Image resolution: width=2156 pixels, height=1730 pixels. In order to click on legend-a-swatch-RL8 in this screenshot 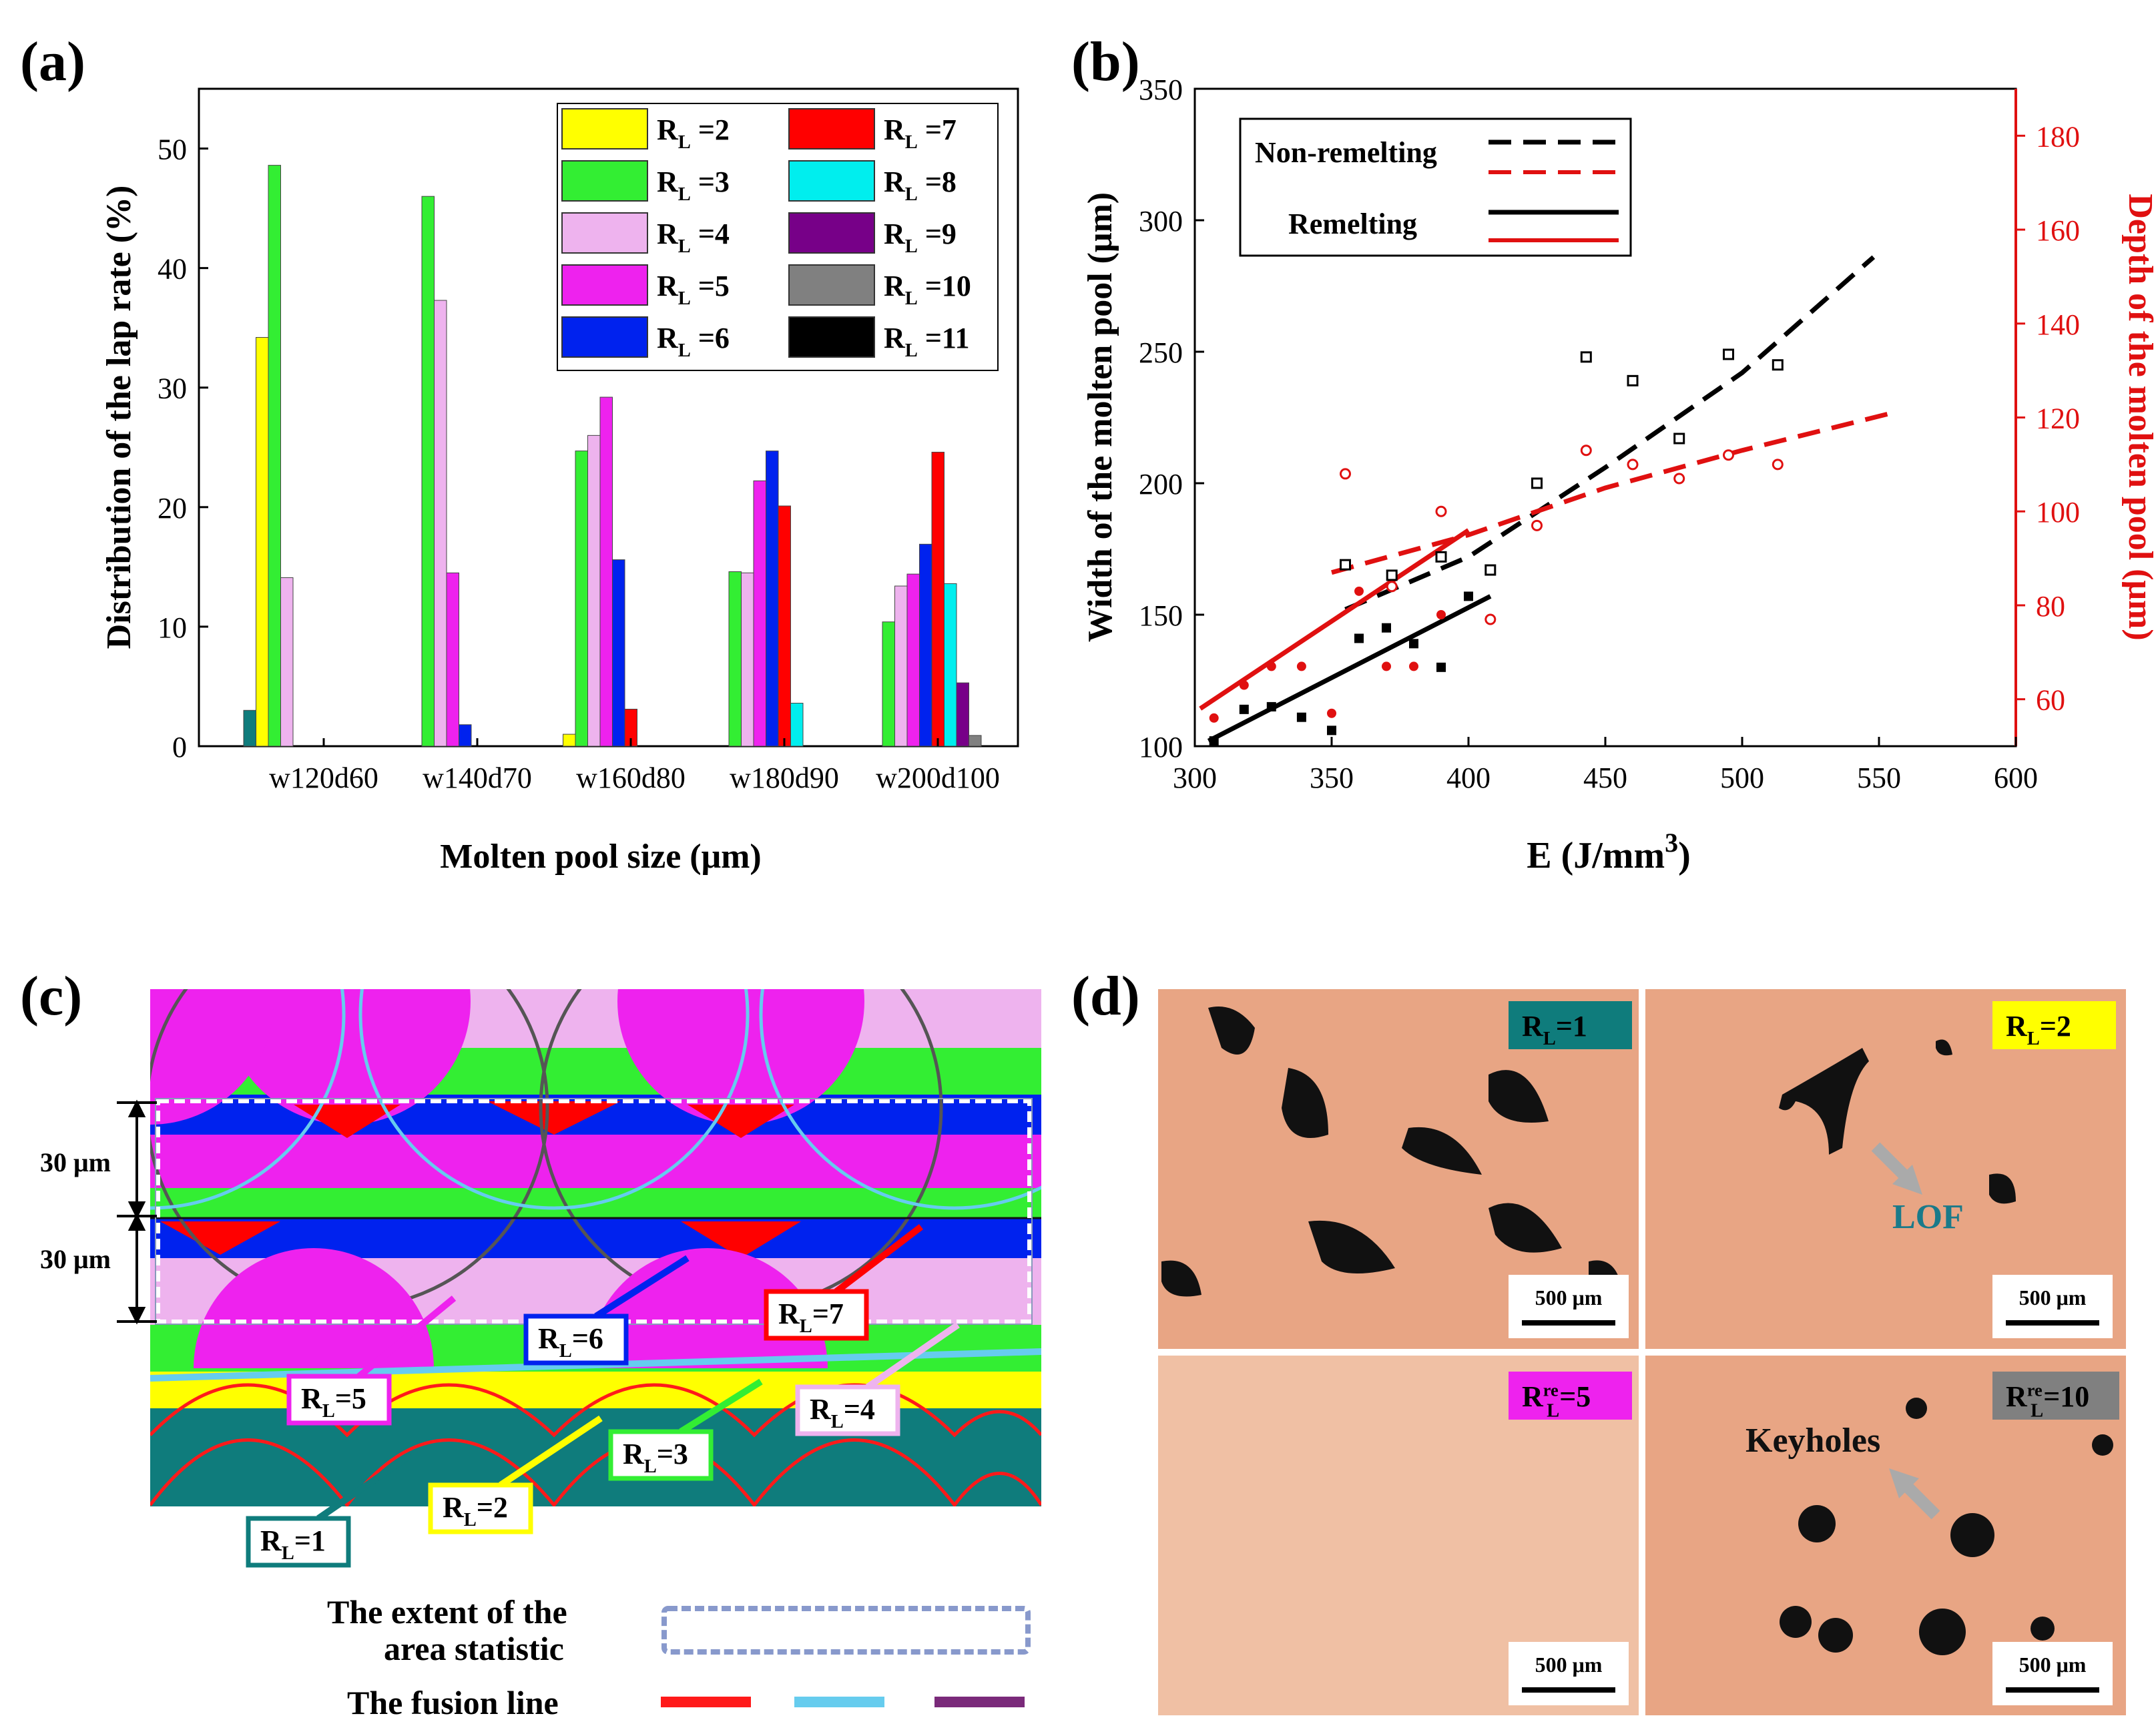, I will do `click(832, 181)`.